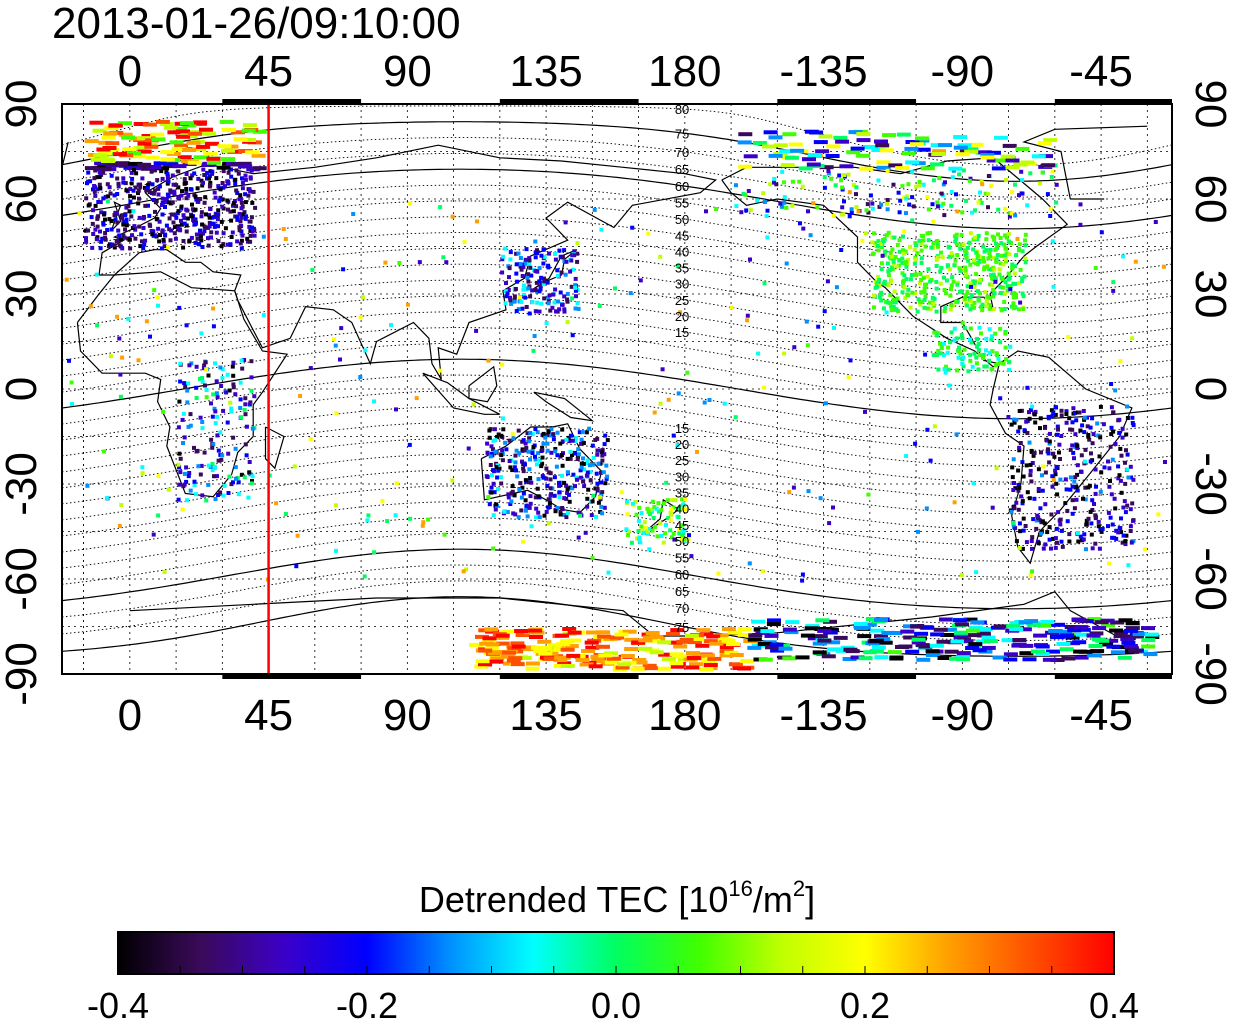 This screenshot has width=1240, height=1024. What do you see at coordinates (682, 152) in the screenshot?
I see `contour-label: 70` at bounding box center [682, 152].